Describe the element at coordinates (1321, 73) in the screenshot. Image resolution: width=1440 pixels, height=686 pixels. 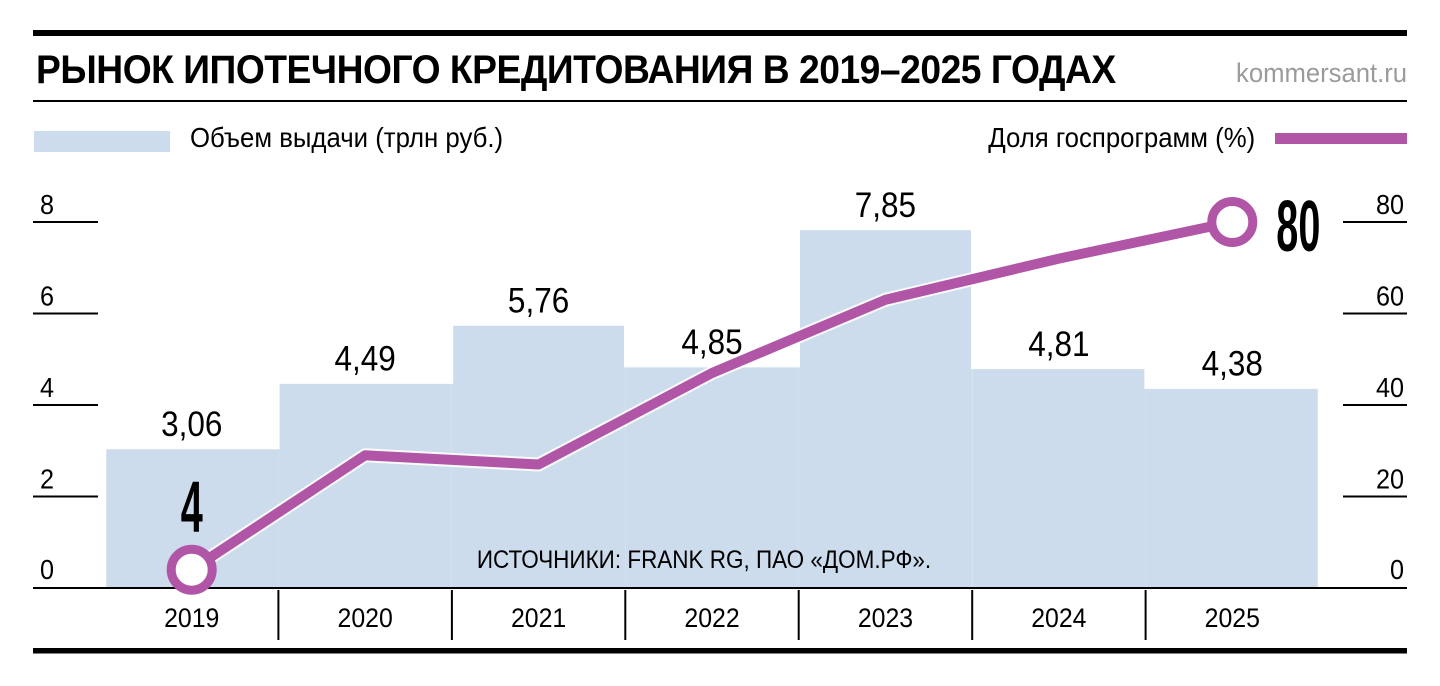
I see `site-link: kommersant.ru` at that location.